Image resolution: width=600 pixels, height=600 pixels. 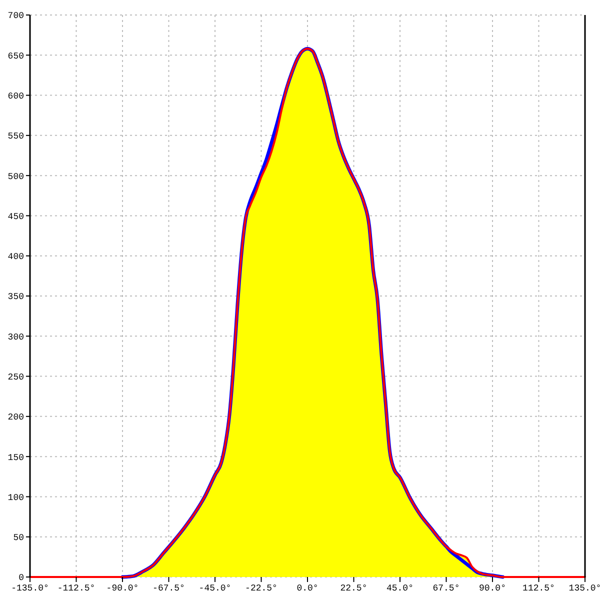 What do you see at coordinates (584, 588) in the screenshot?
I see `x-tick-label: 135.0°` at bounding box center [584, 588].